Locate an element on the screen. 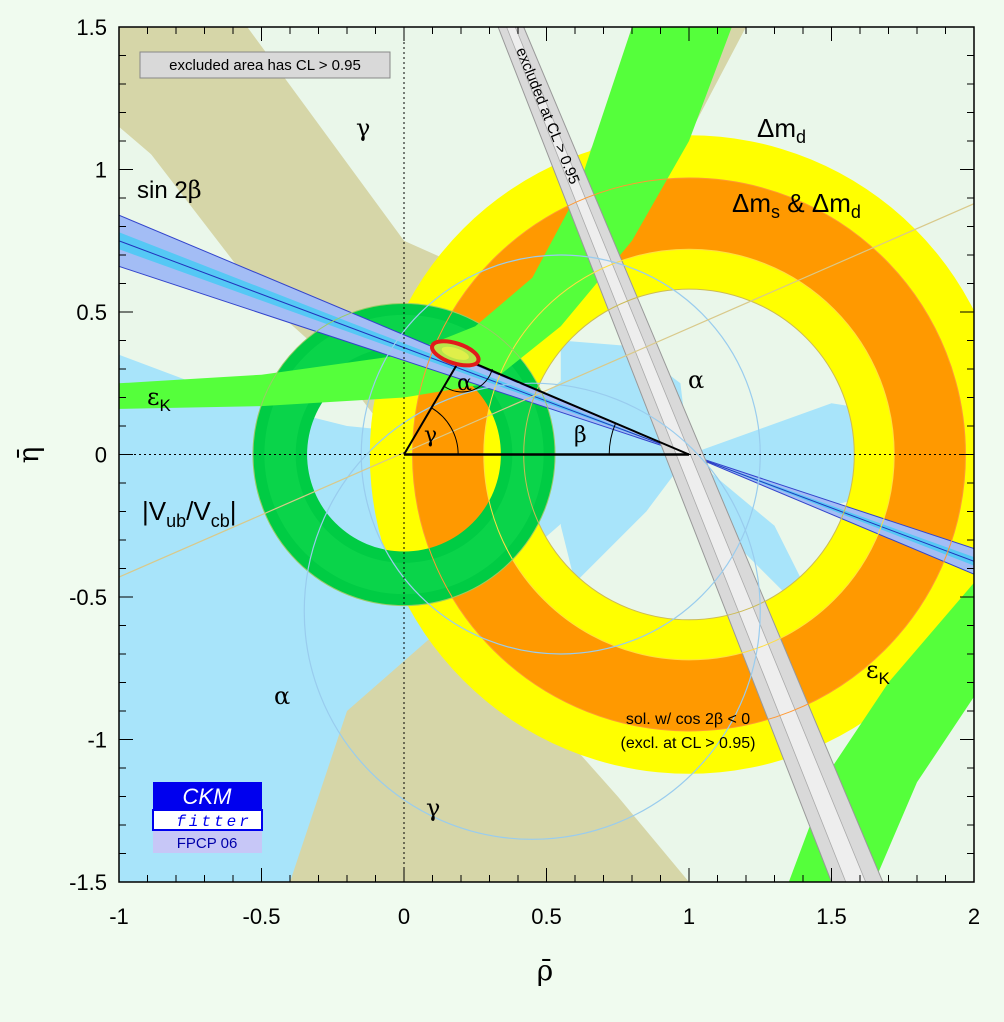 The height and width of the screenshot is (1022, 1004). triangle-left-side is located at coordinates (432, 406).